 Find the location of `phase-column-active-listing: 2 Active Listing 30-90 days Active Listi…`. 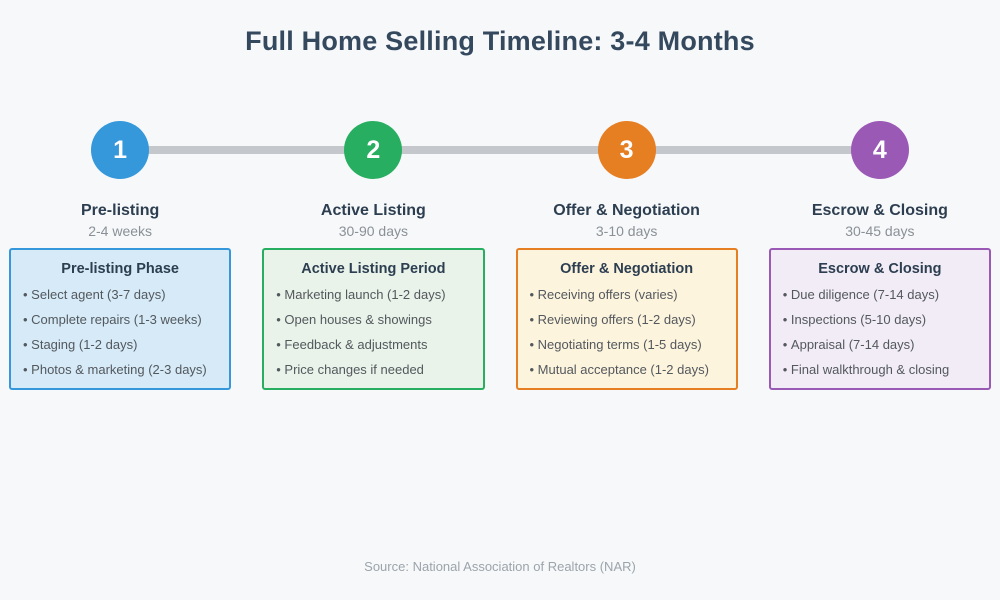

phase-column-active-listing: 2 Active Listing 30-90 days Active Listi… is located at coordinates (373, 255).